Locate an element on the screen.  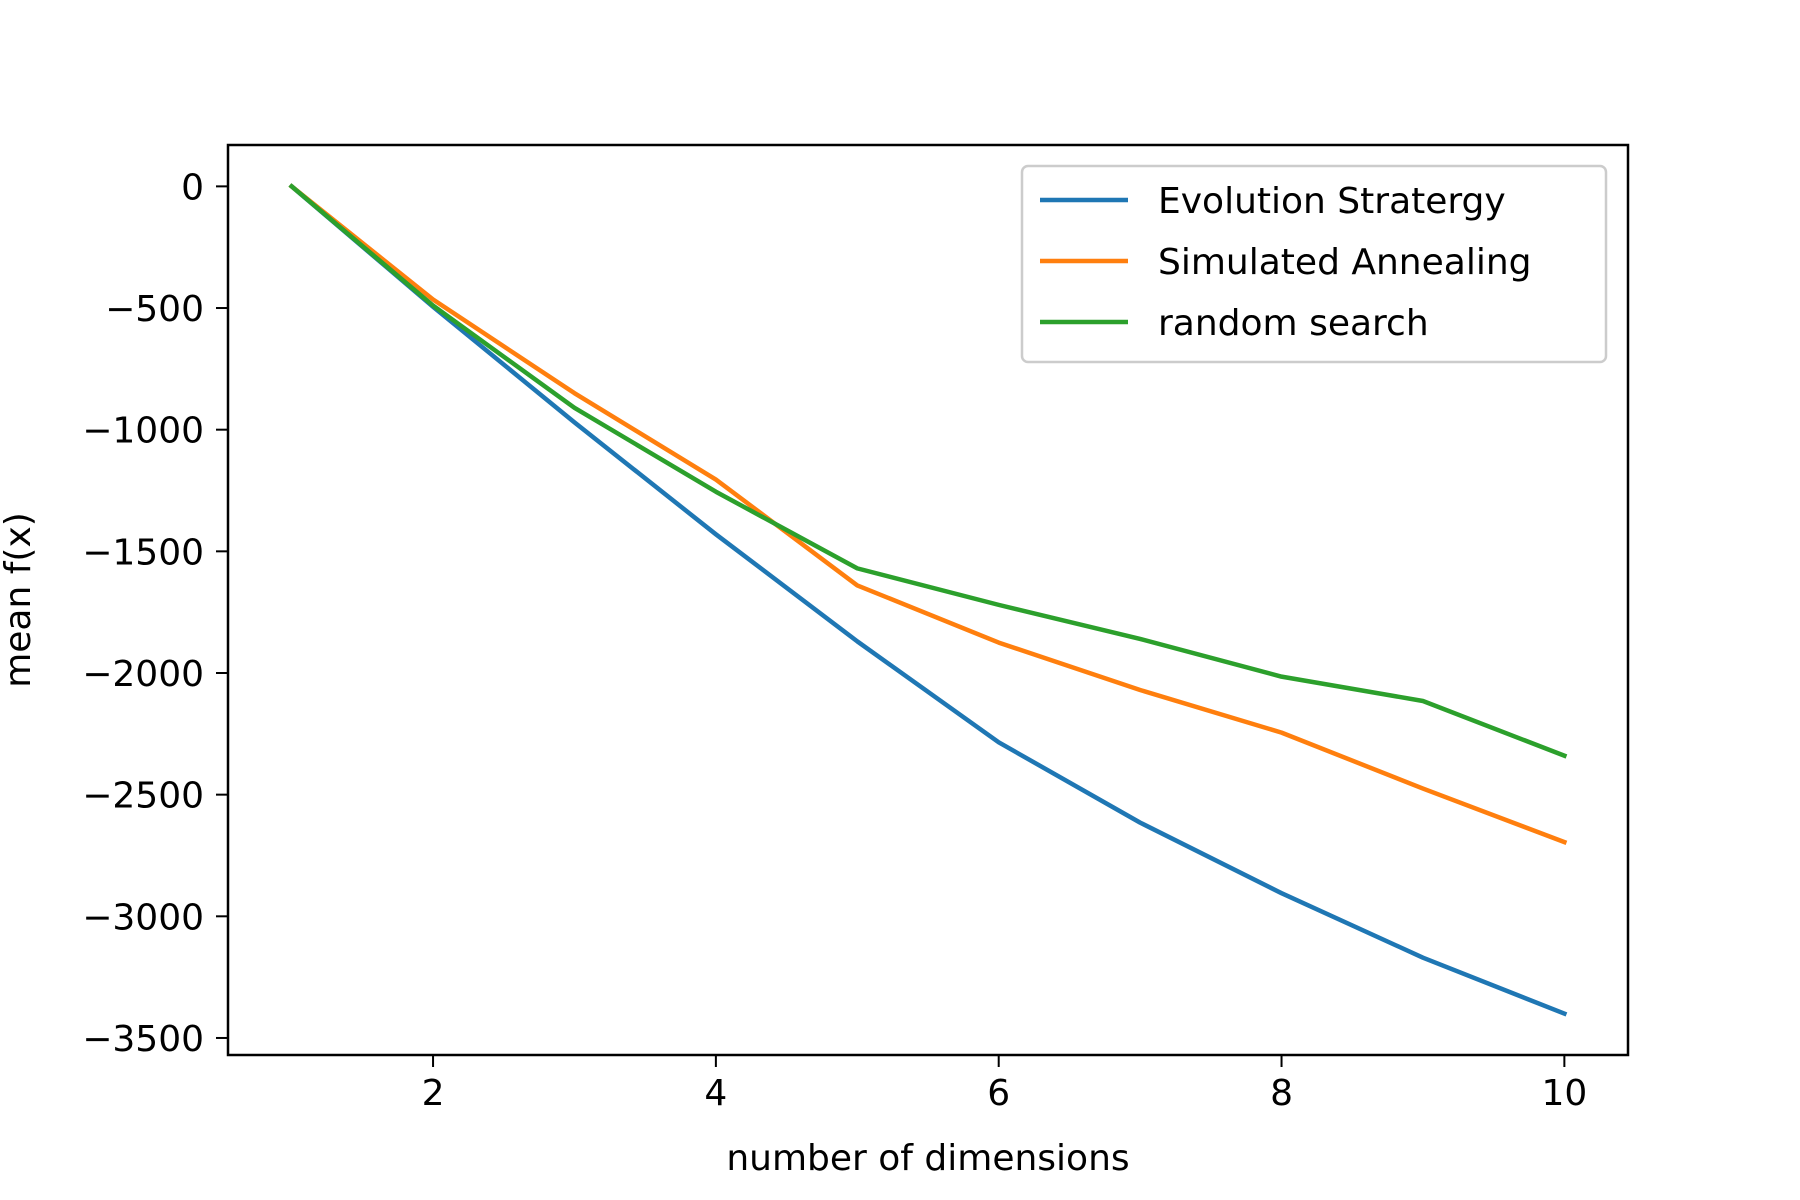
y-tick-label: −500 is located at coordinates (154, 309).